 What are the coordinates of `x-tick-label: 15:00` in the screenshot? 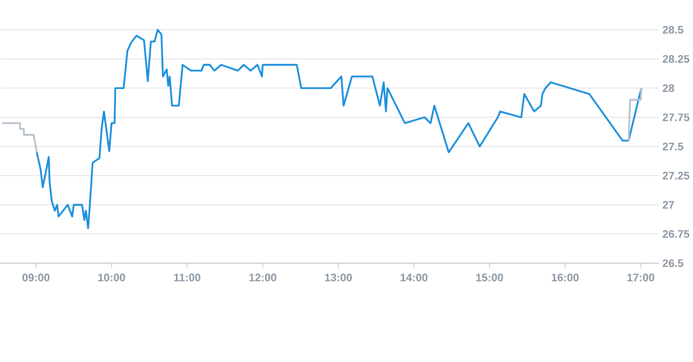 It's located at (490, 277).